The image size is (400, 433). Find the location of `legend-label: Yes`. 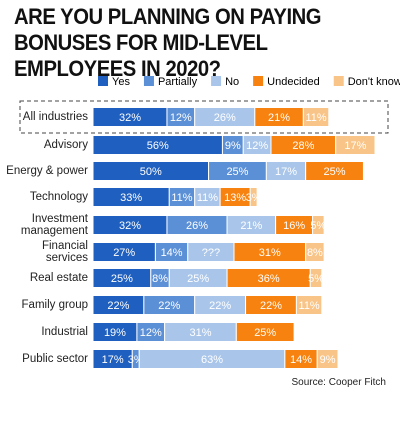

legend-label: Yes is located at coordinates (121, 82).